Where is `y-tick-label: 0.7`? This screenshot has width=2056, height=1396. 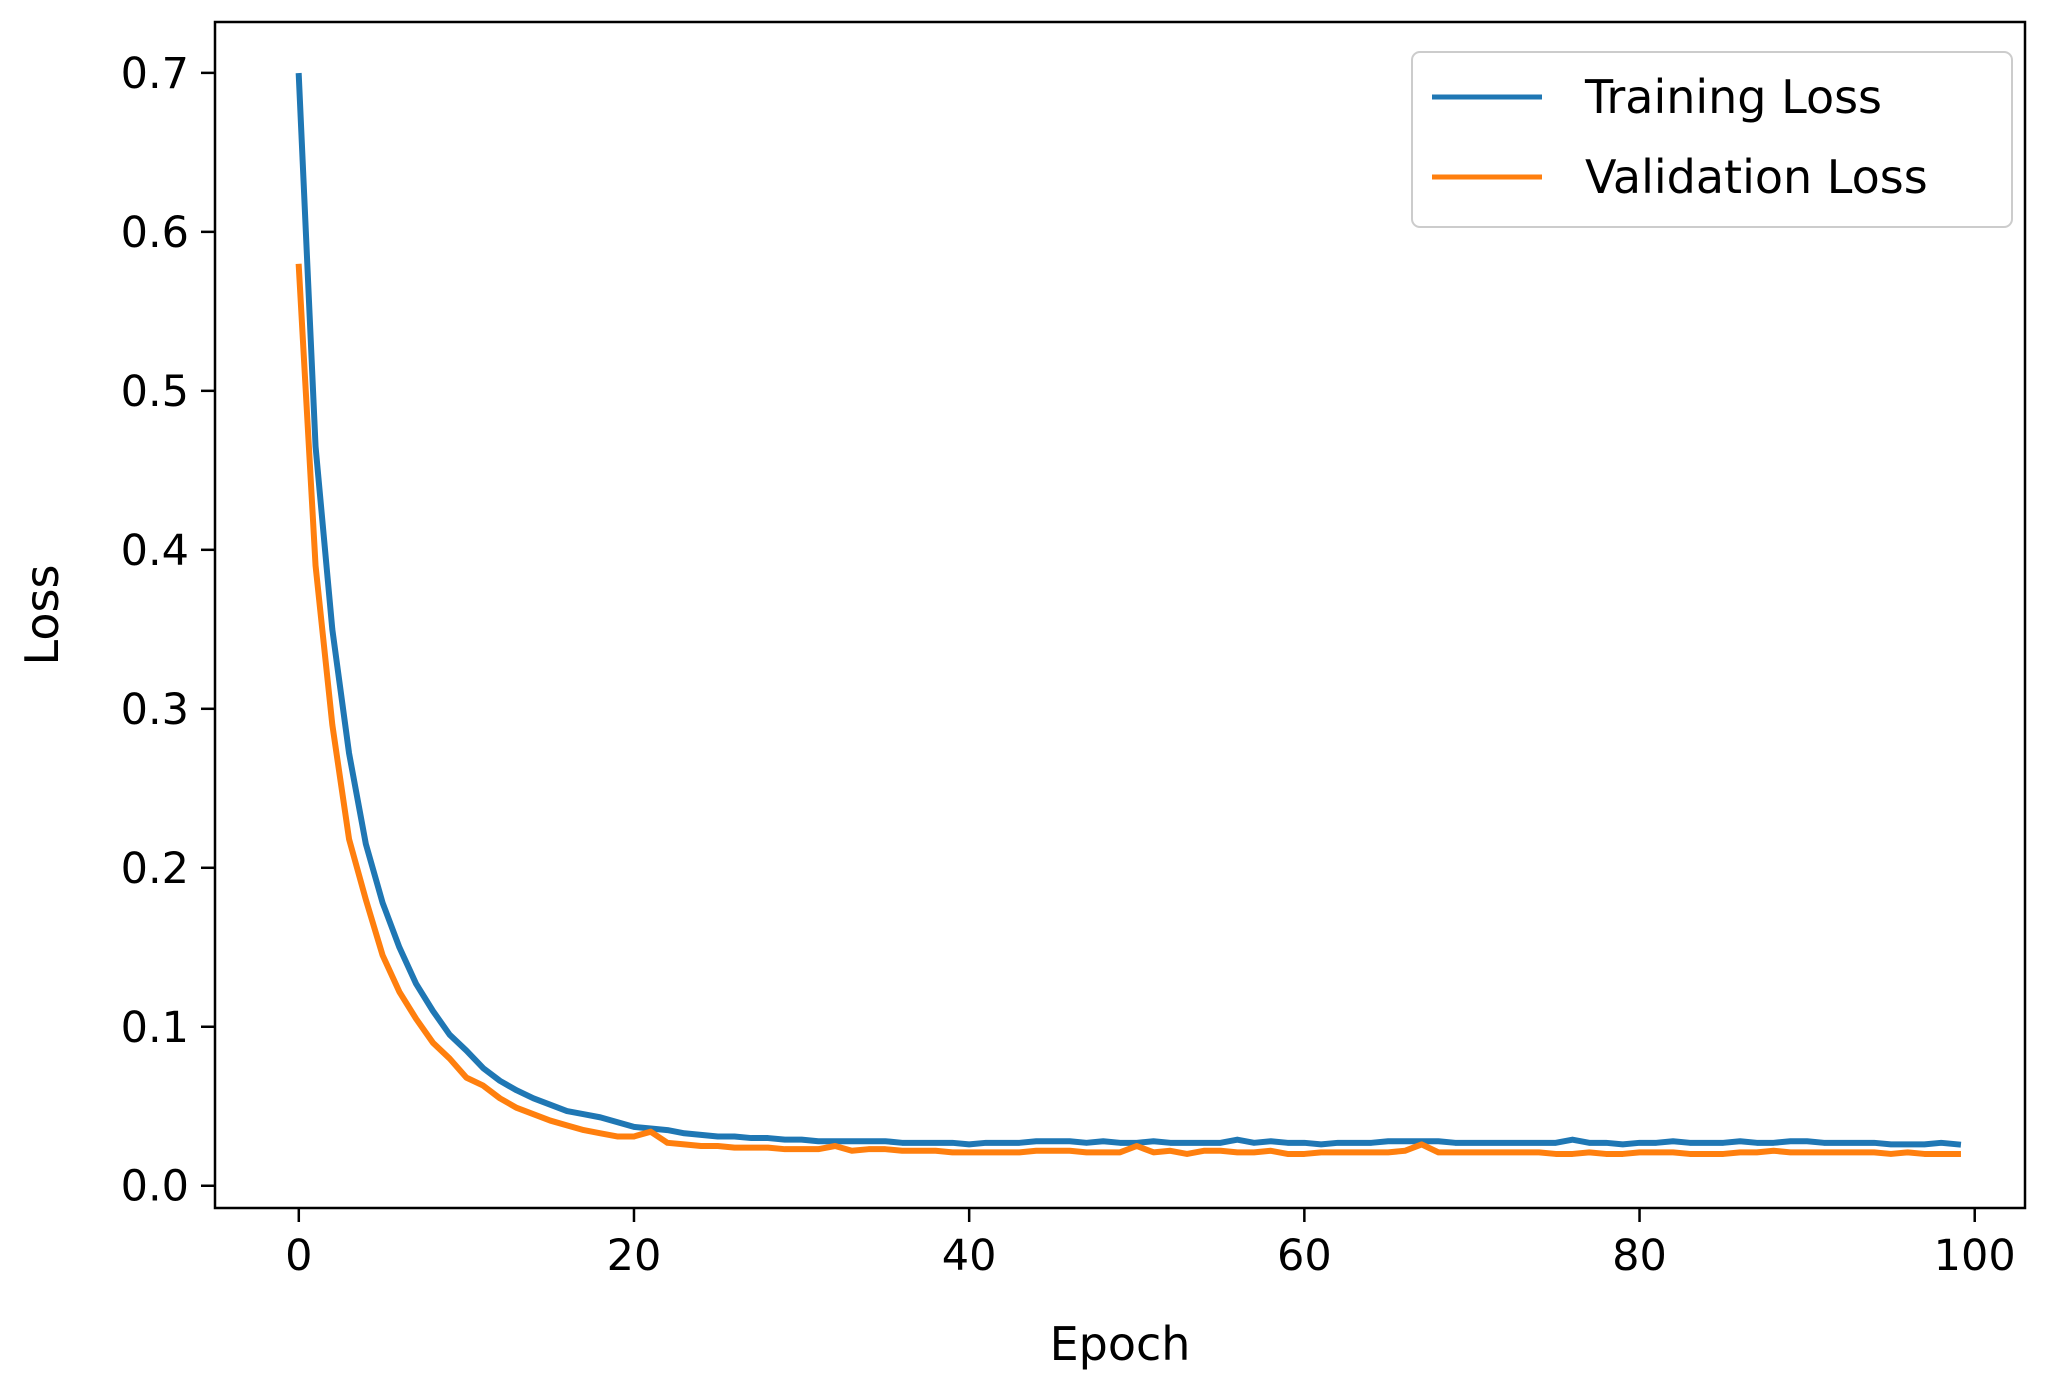
y-tick-label: 0.7 is located at coordinates (155, 74).